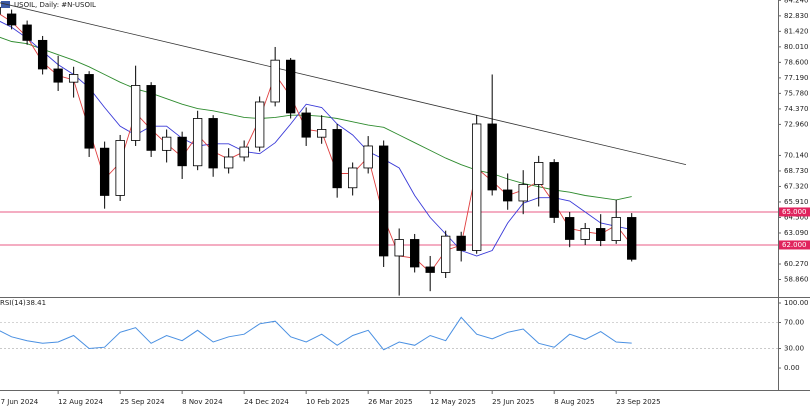 Image resolution: width=810 pixels, height=409 pixels. Describe the element at coordinates (796, 171) in the screenshot. I see `y-tick-label: 68.730` at that location.